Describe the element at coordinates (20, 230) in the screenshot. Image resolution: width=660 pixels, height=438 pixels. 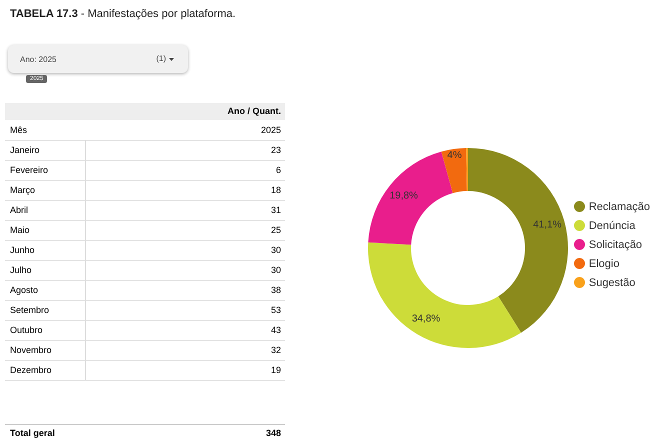
I see `category-label: Maio` at that location.